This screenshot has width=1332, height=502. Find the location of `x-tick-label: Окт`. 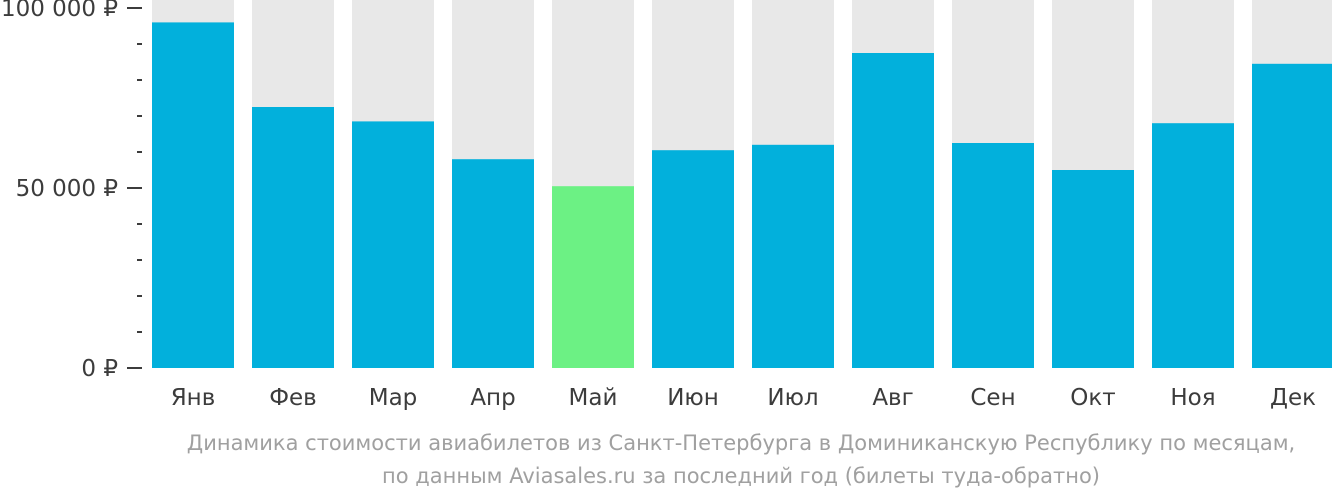

x-tick-label: Окт is located at coordinates (1092, 398).